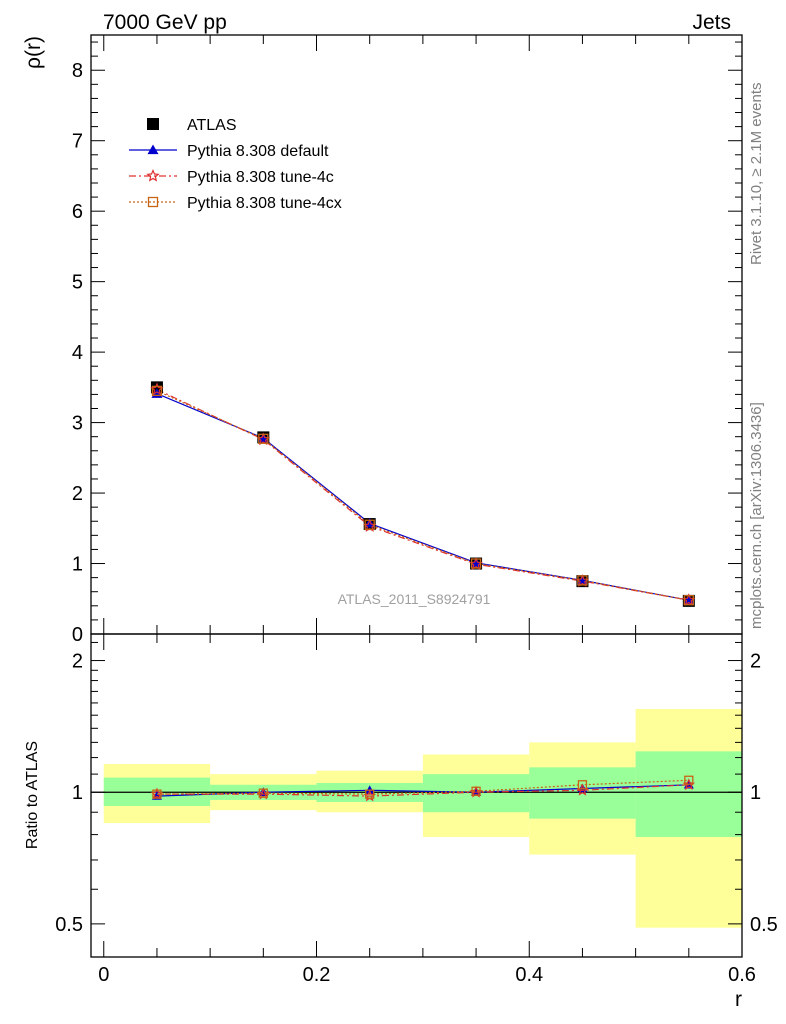  I want to click on mcplots-label: mcplots.cern.ch [arXiv:1306.3436], so click(756, 515).